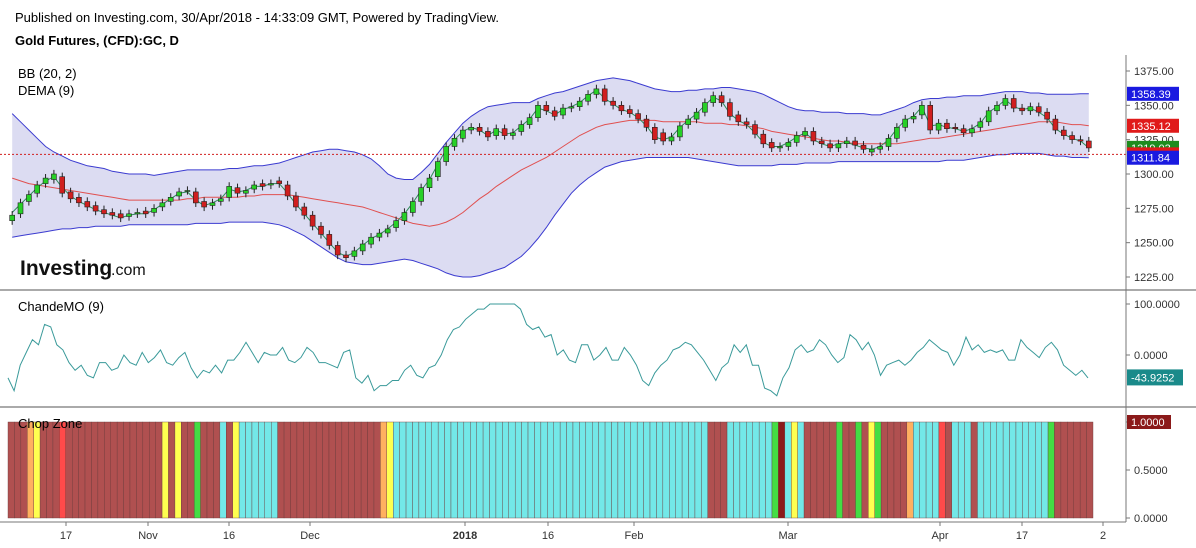 This screenshot has width=1196, height=548. I want to click on x-tick-label: Feb, so click(634, 536).